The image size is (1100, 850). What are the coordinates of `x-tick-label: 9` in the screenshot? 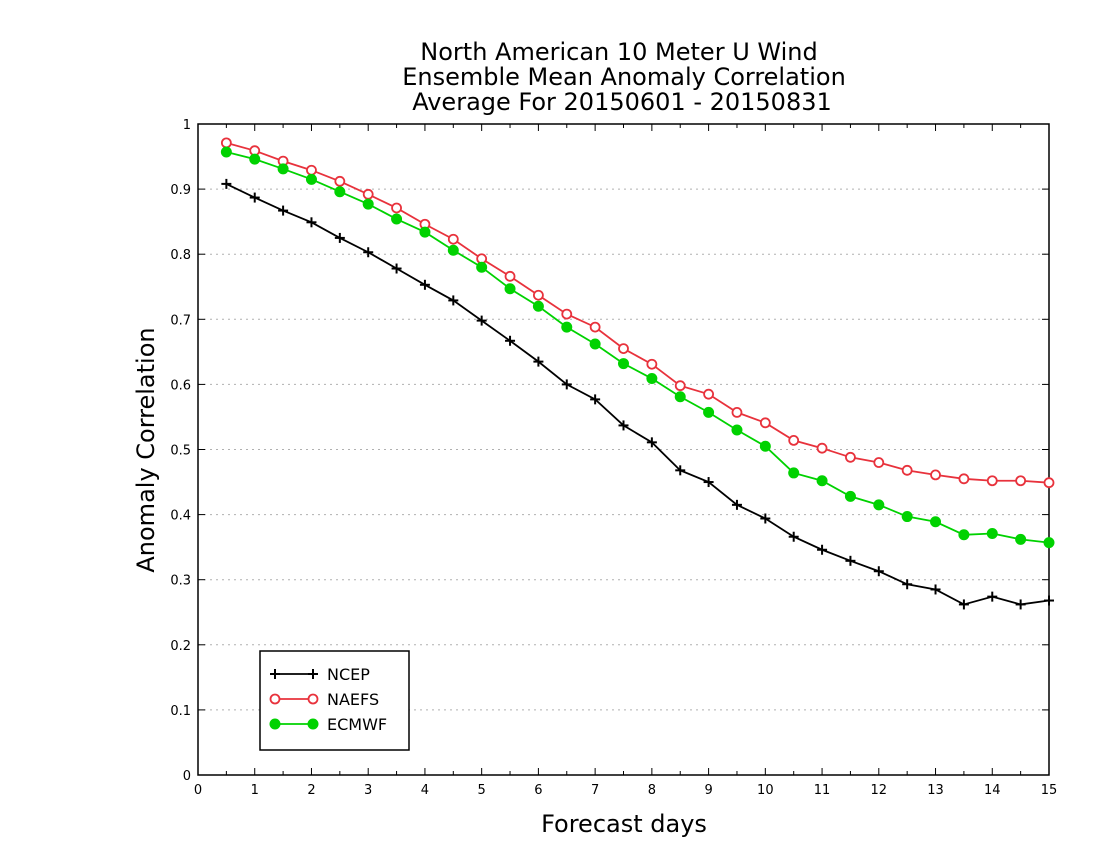 It's located at (708, 790).